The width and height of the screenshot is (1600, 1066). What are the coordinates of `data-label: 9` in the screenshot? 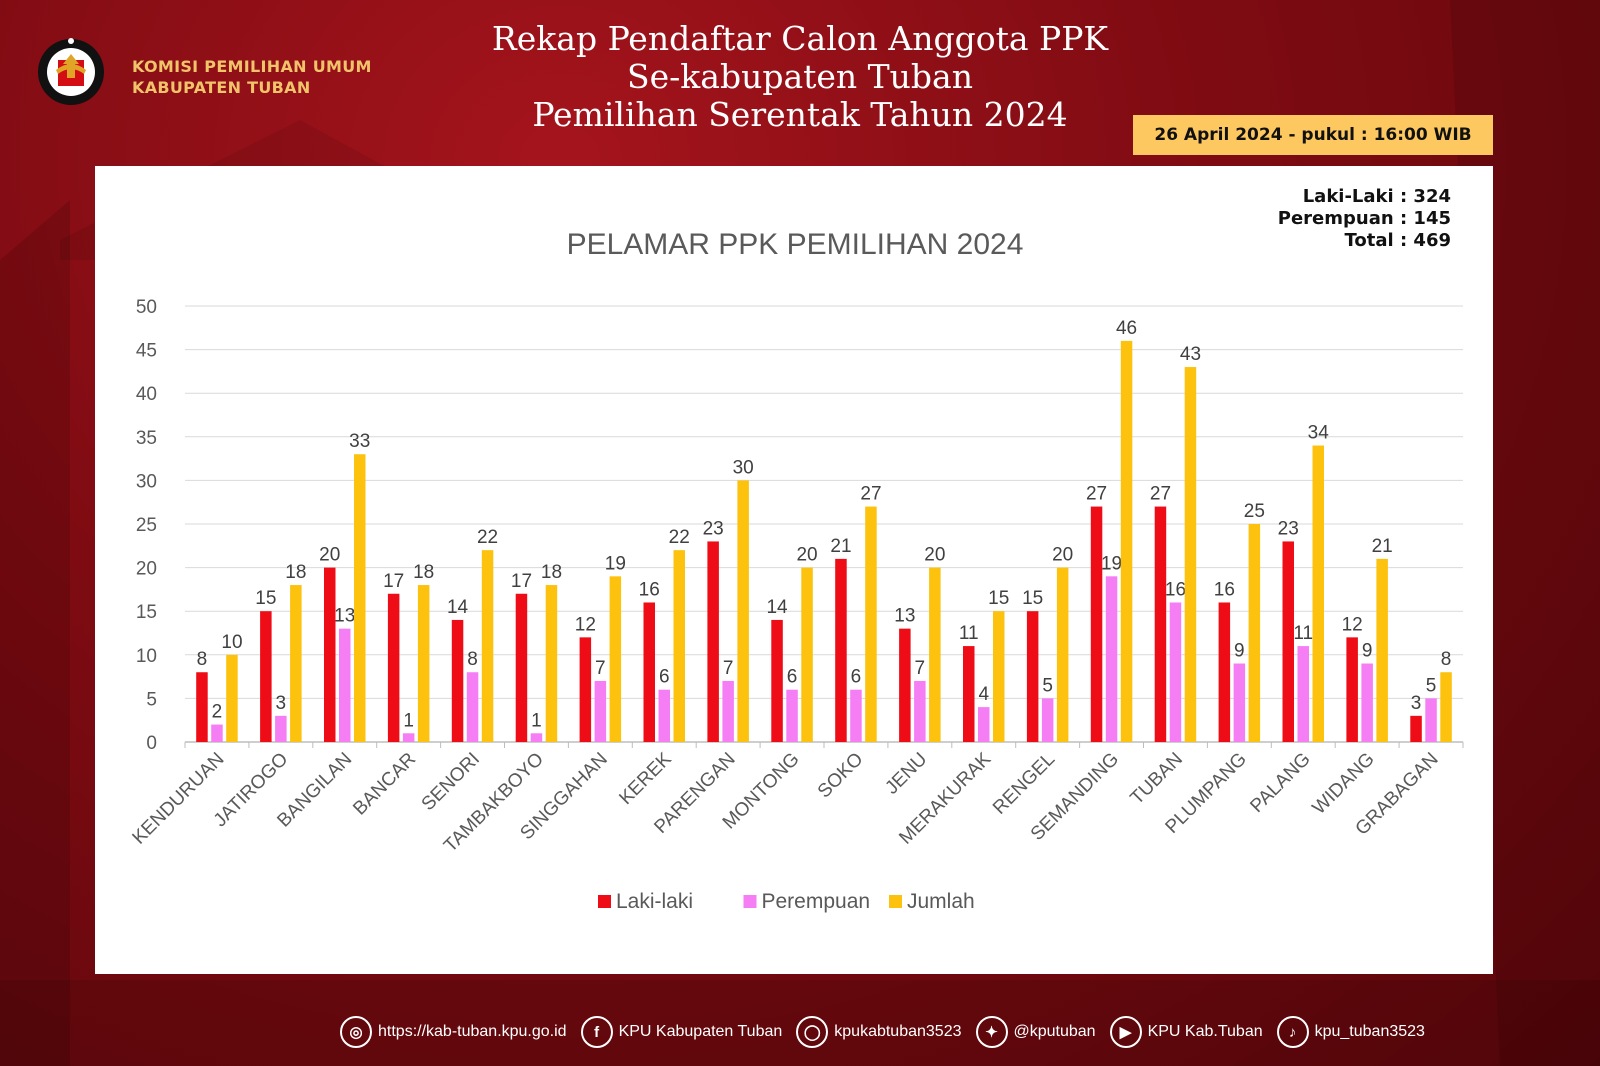 It's located at (1239, 651).